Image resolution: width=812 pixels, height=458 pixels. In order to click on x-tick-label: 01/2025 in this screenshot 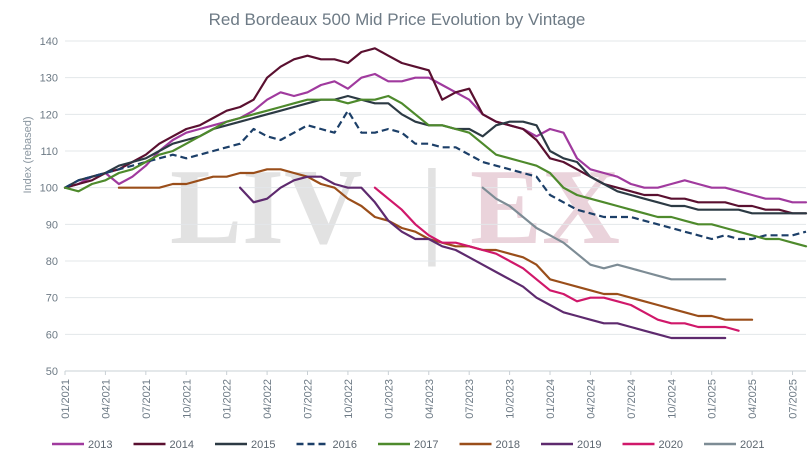, I will do `click(713, 399)`.